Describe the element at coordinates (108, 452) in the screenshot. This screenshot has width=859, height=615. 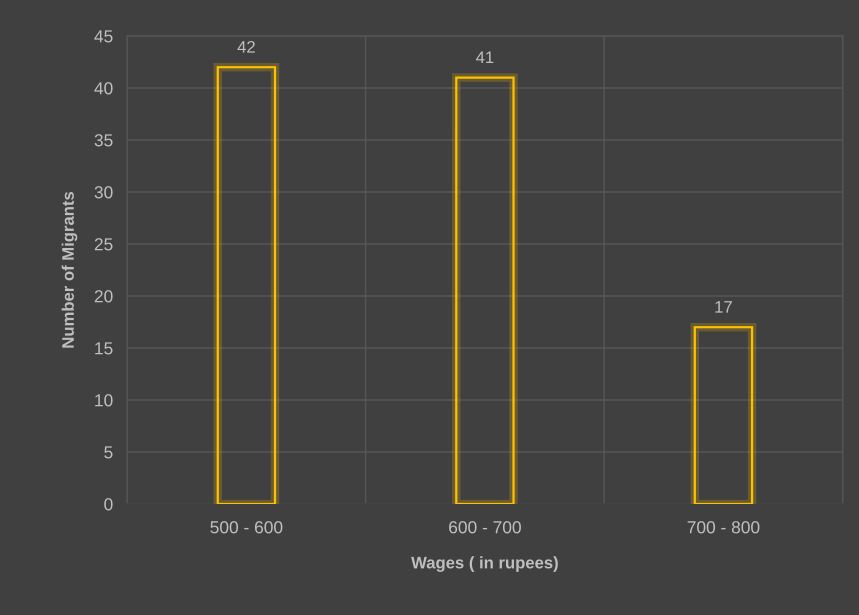
I see `y-tick-label: 5` at that location.